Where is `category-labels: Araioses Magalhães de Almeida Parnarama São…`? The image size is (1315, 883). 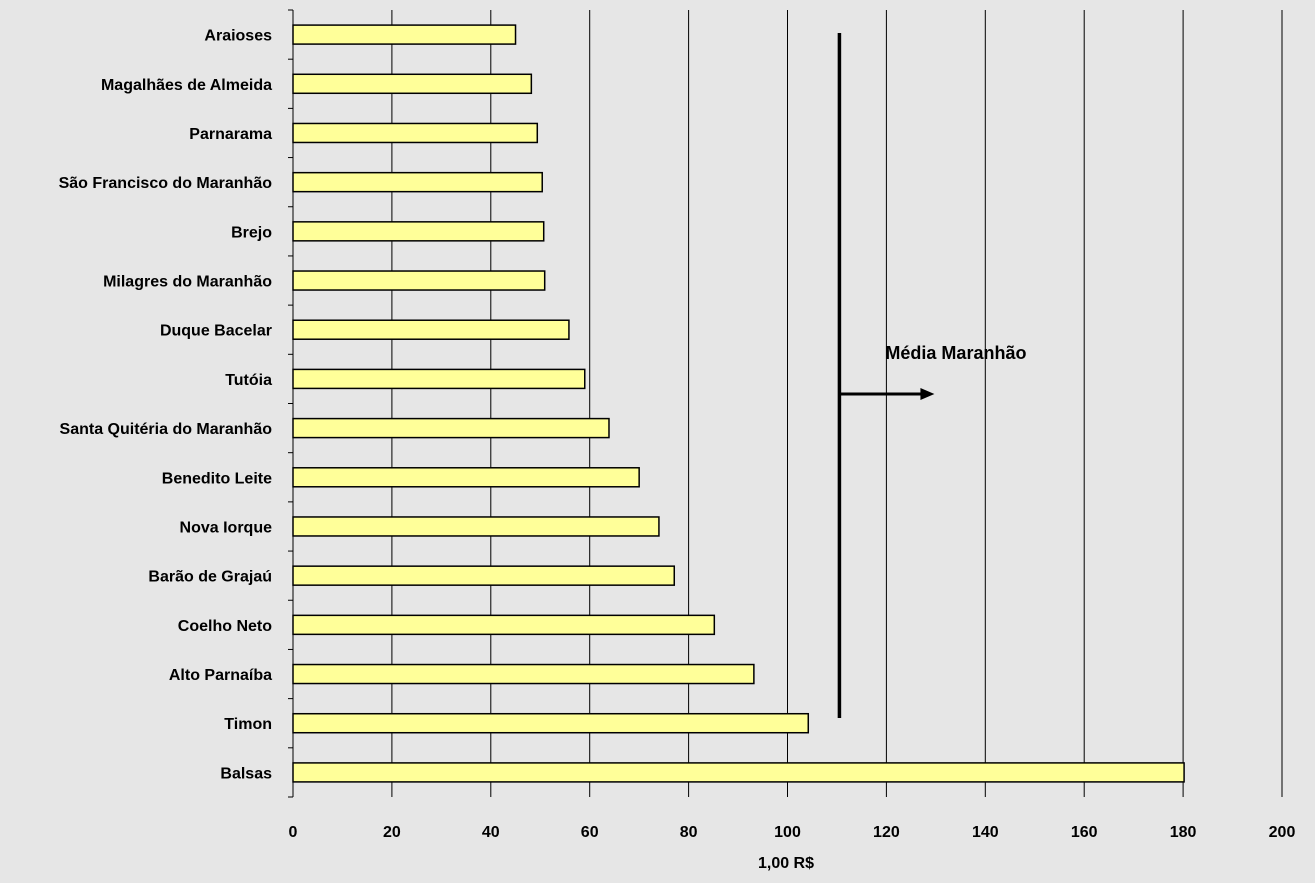 category-labels: Araioses Magalhães de Almeida Parnarama São… is located at coordinates (166, 405).